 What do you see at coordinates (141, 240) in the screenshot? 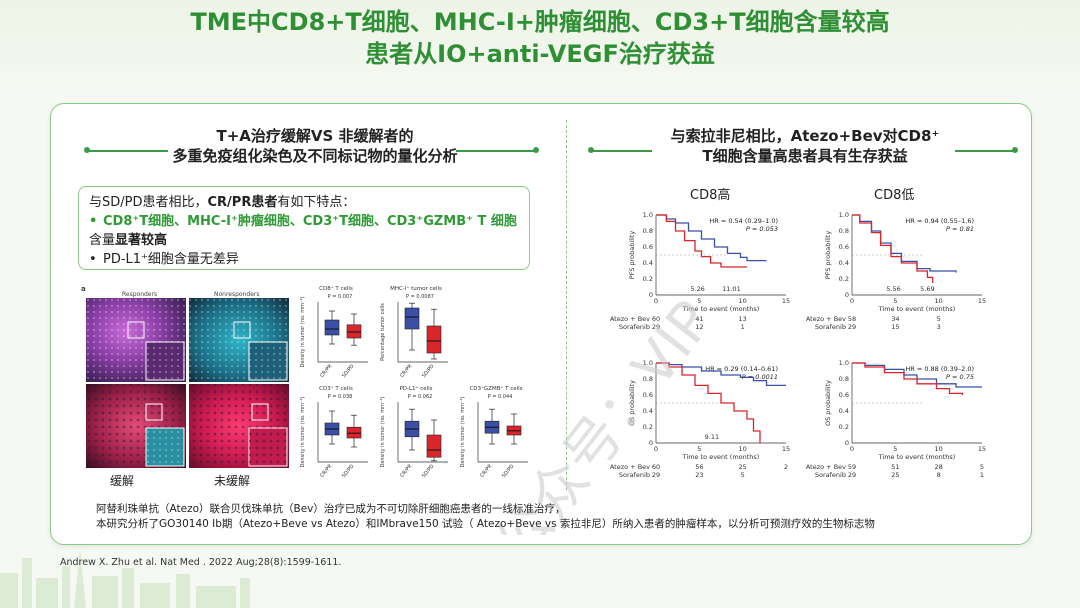
I see `bullet-1-bold: 显著较高` at bounding box center [141, 240].